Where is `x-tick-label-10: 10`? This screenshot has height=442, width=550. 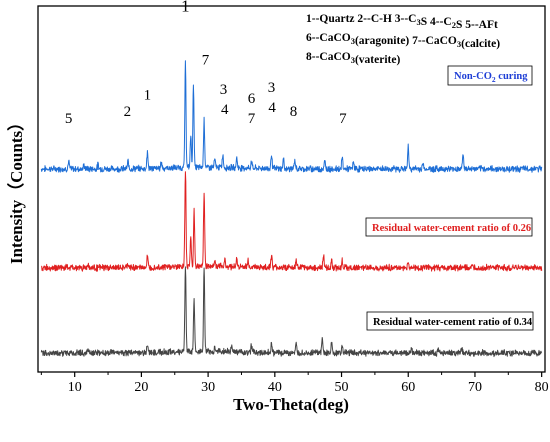 x-tick-label-10: 10 is located at coordinates (75, 387).